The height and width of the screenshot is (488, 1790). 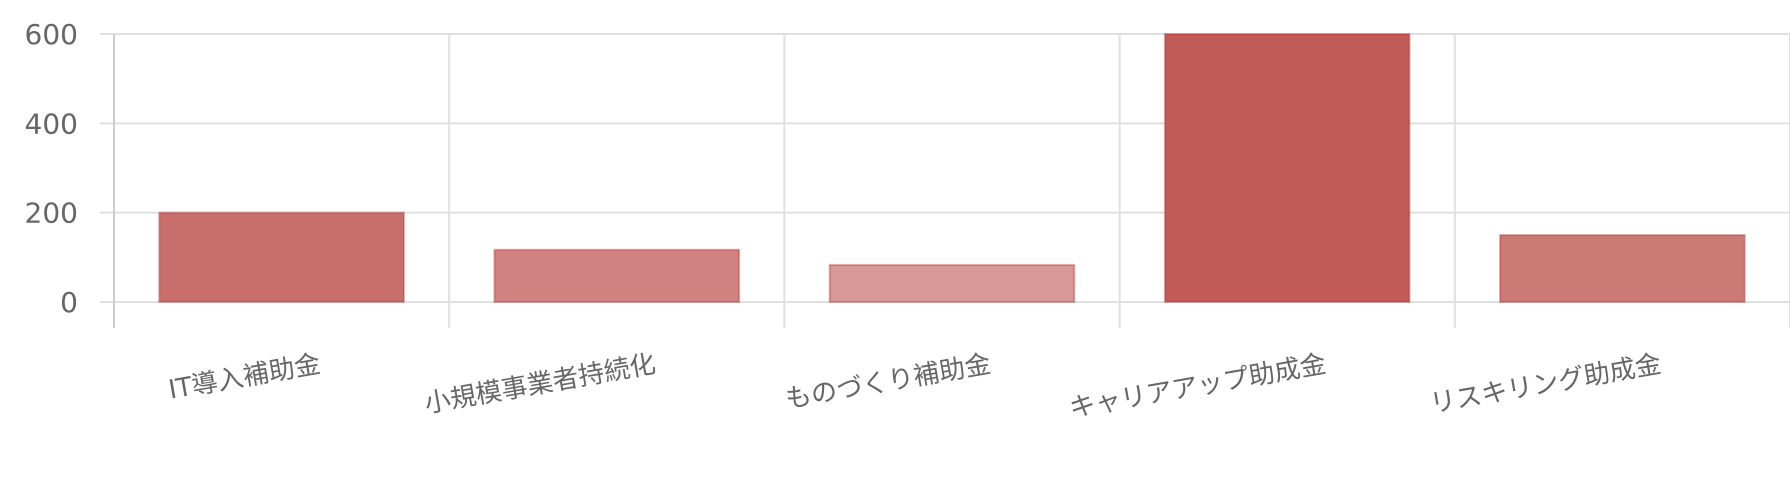 What do you see at coordinates (51, 123) in the screenshot?
I see `y-tick-label: 400` at bounding box center [51, 123].